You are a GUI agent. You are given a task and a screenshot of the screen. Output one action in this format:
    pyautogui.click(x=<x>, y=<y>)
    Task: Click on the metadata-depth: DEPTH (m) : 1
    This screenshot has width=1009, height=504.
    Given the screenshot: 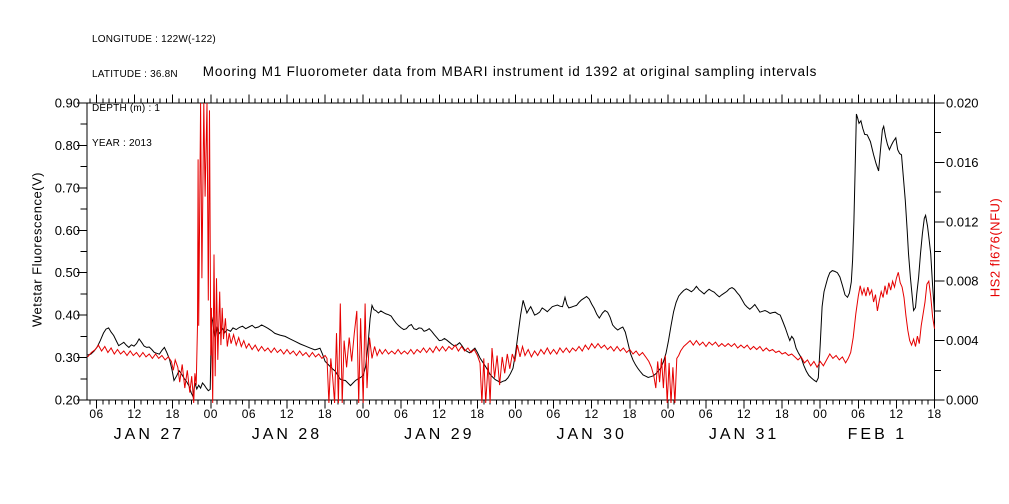 What is the action you would take?
    pyautogui.click(x=126, y=108)
    